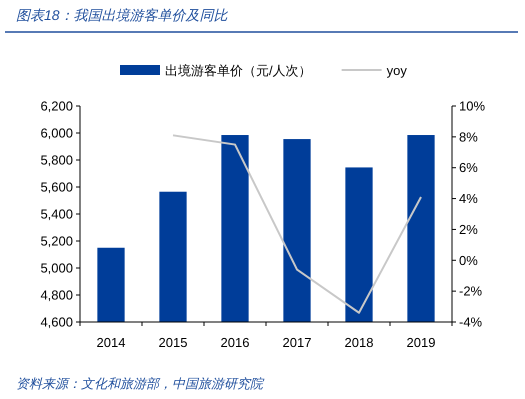  I want to click on y-tick-label: 4,800, so click(56, 295).